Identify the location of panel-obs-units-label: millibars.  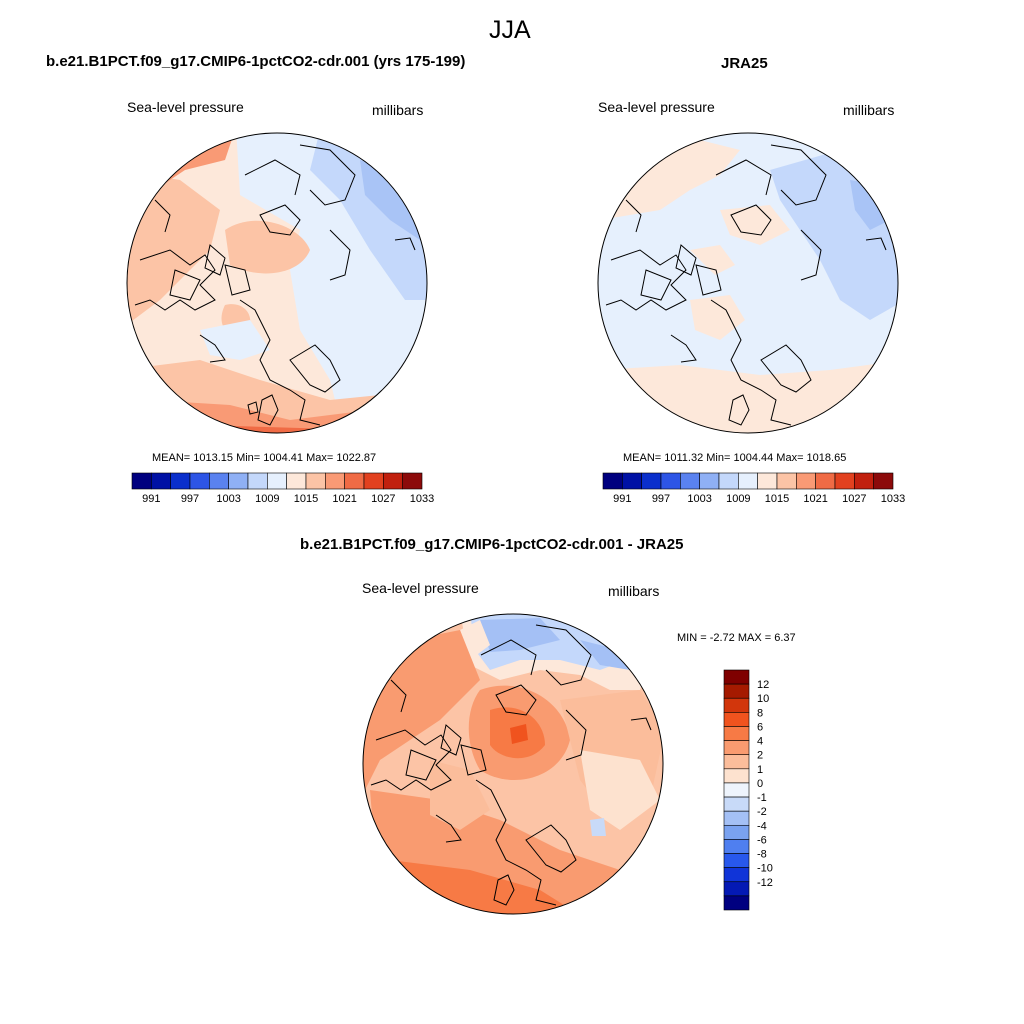
(869, 110).